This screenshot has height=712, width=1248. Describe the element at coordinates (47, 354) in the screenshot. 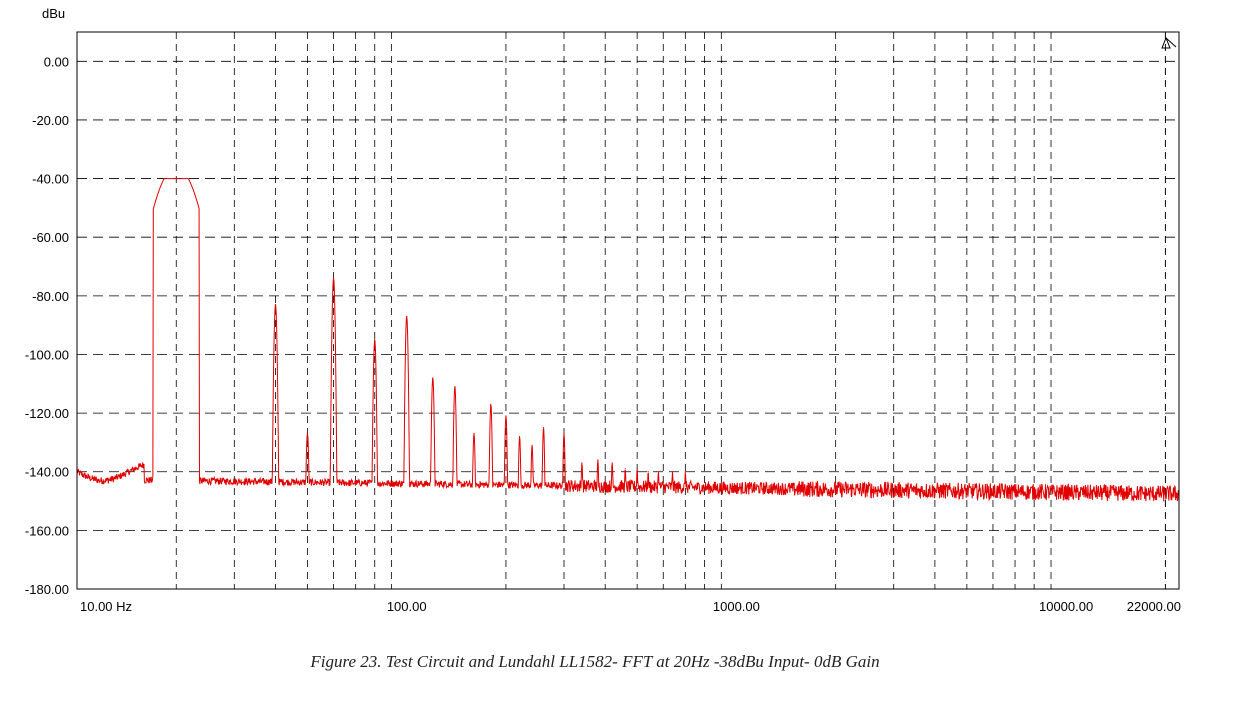

I see `y-tick-label: -100.00` at that location.